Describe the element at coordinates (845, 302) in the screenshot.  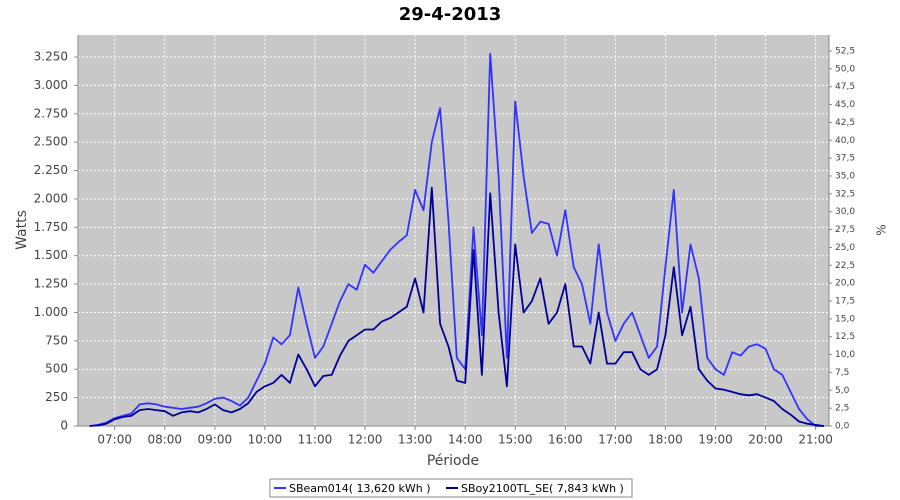
I see `y2-tick-label: 17,5` at that location.